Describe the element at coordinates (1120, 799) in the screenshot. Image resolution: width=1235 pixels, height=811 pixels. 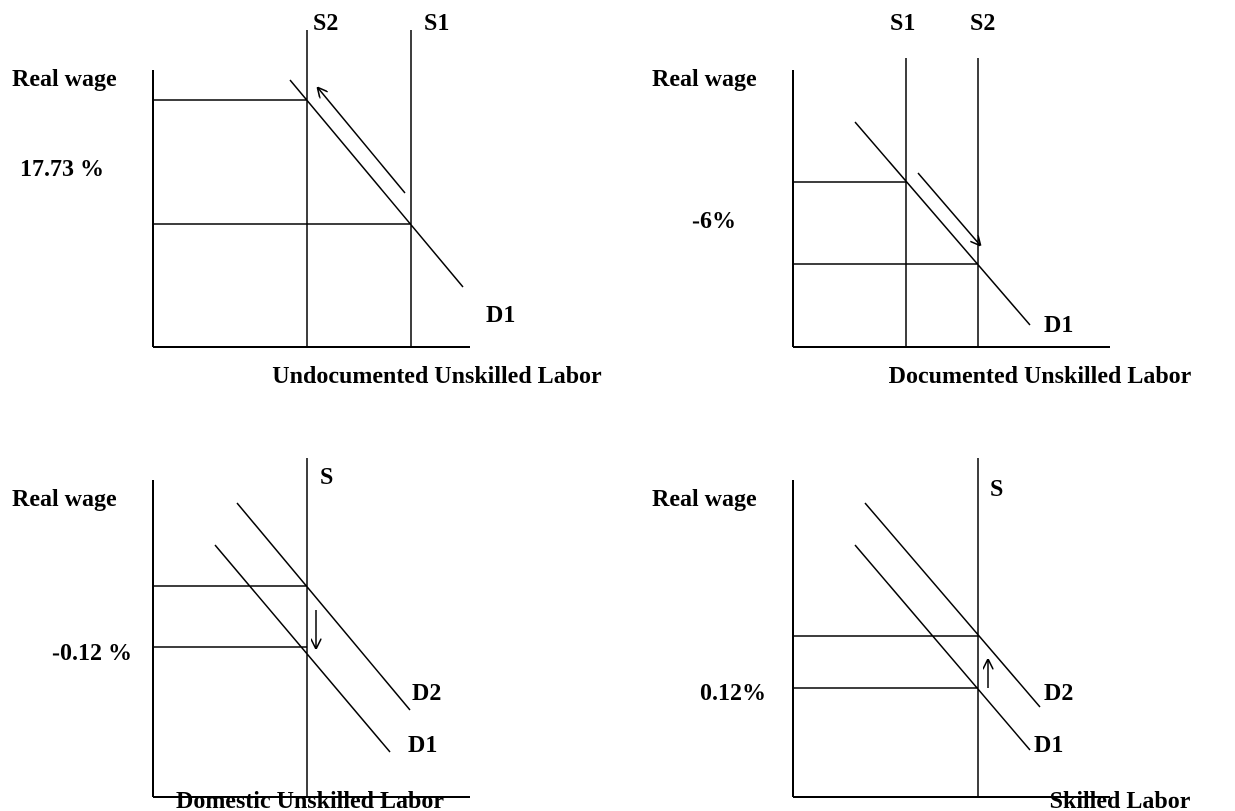
I see `x-axis-label: Skilled Labor` at that location.